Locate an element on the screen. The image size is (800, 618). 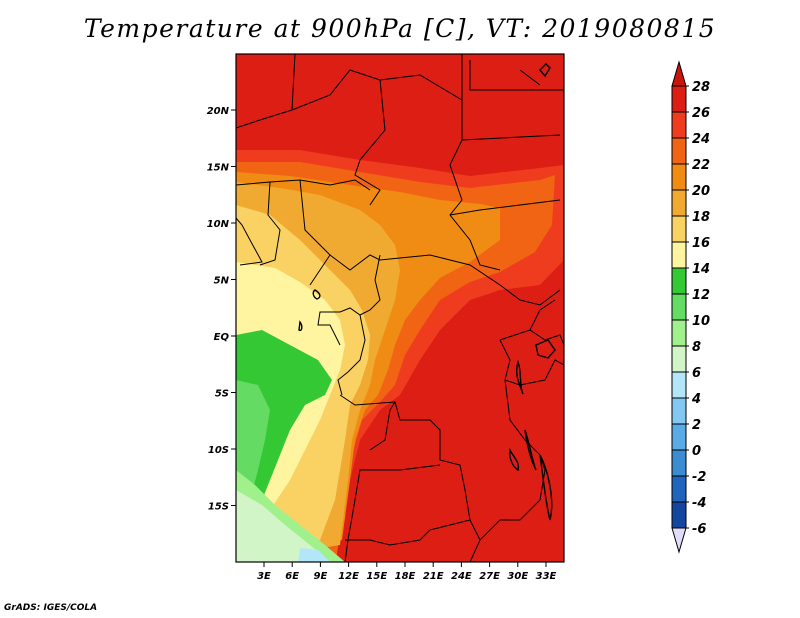
lon-tick-label: 9E is located at coordinates (321, 576).